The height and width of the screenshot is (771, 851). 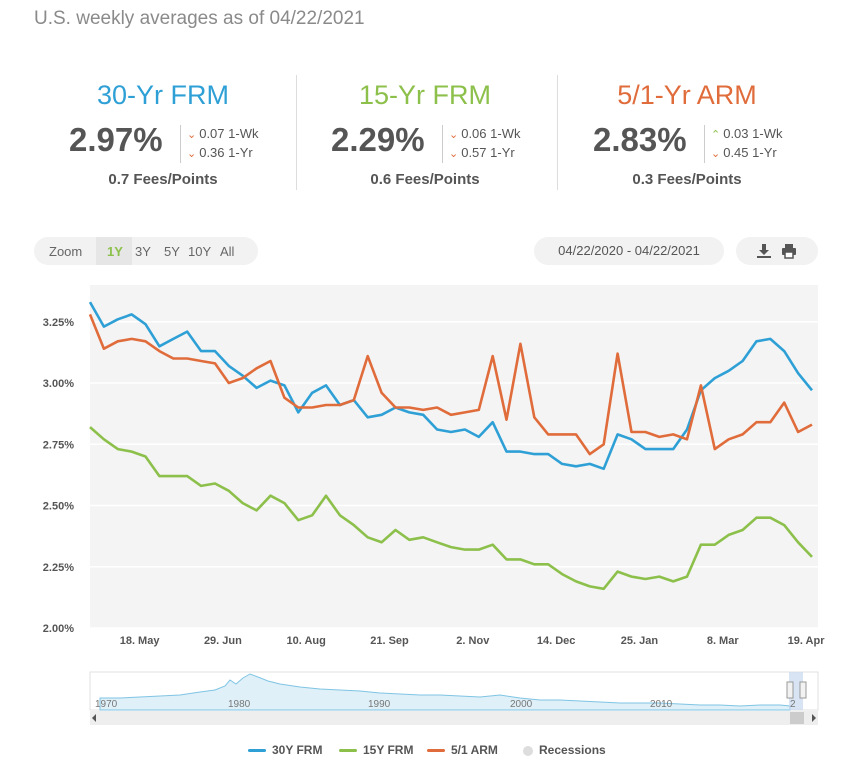 I want to click on legend-label: 5/1 ARM, so click(x=474, y=750).